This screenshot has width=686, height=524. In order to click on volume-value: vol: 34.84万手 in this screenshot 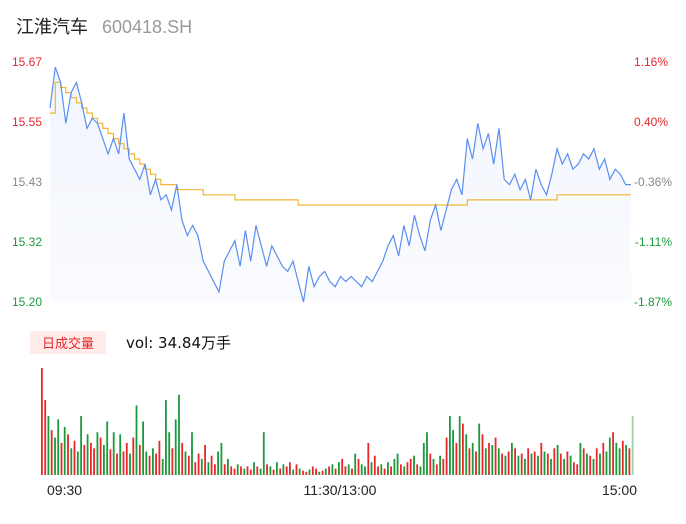, I will do `click(179, 342)`.